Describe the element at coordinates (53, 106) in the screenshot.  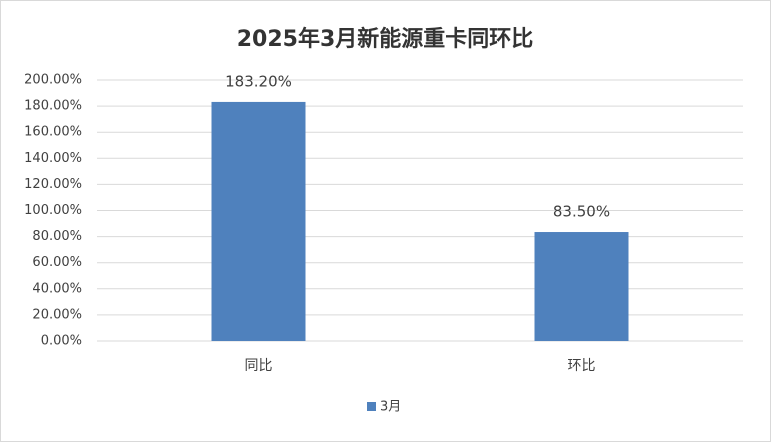
I see `y-tick-label: 180.00%` at that location.